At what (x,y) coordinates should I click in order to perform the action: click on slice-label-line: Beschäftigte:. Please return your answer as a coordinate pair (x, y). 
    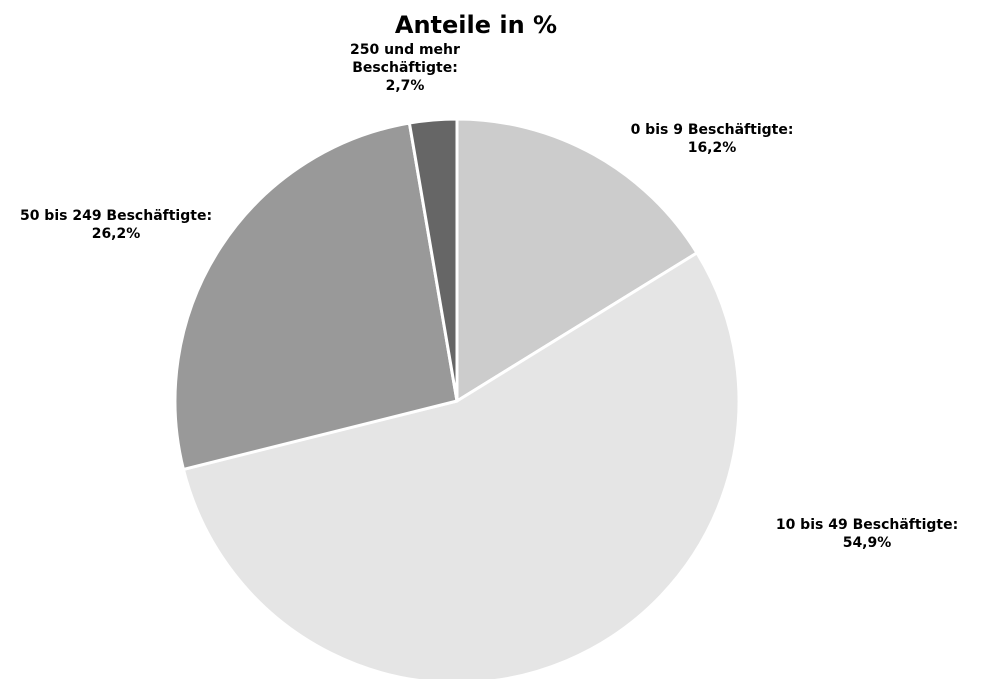
    Looking at the image, I should click on (405, 68).